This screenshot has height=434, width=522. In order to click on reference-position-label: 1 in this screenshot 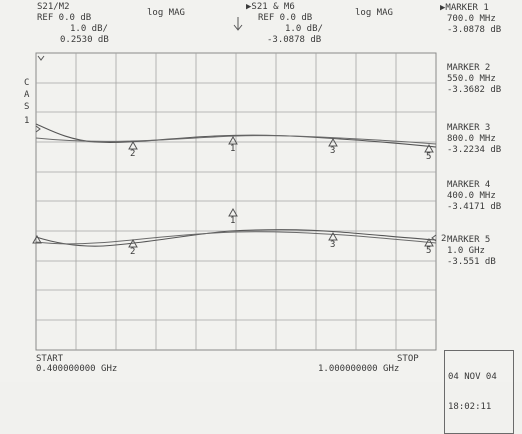, I will do `click(27, 121)`.